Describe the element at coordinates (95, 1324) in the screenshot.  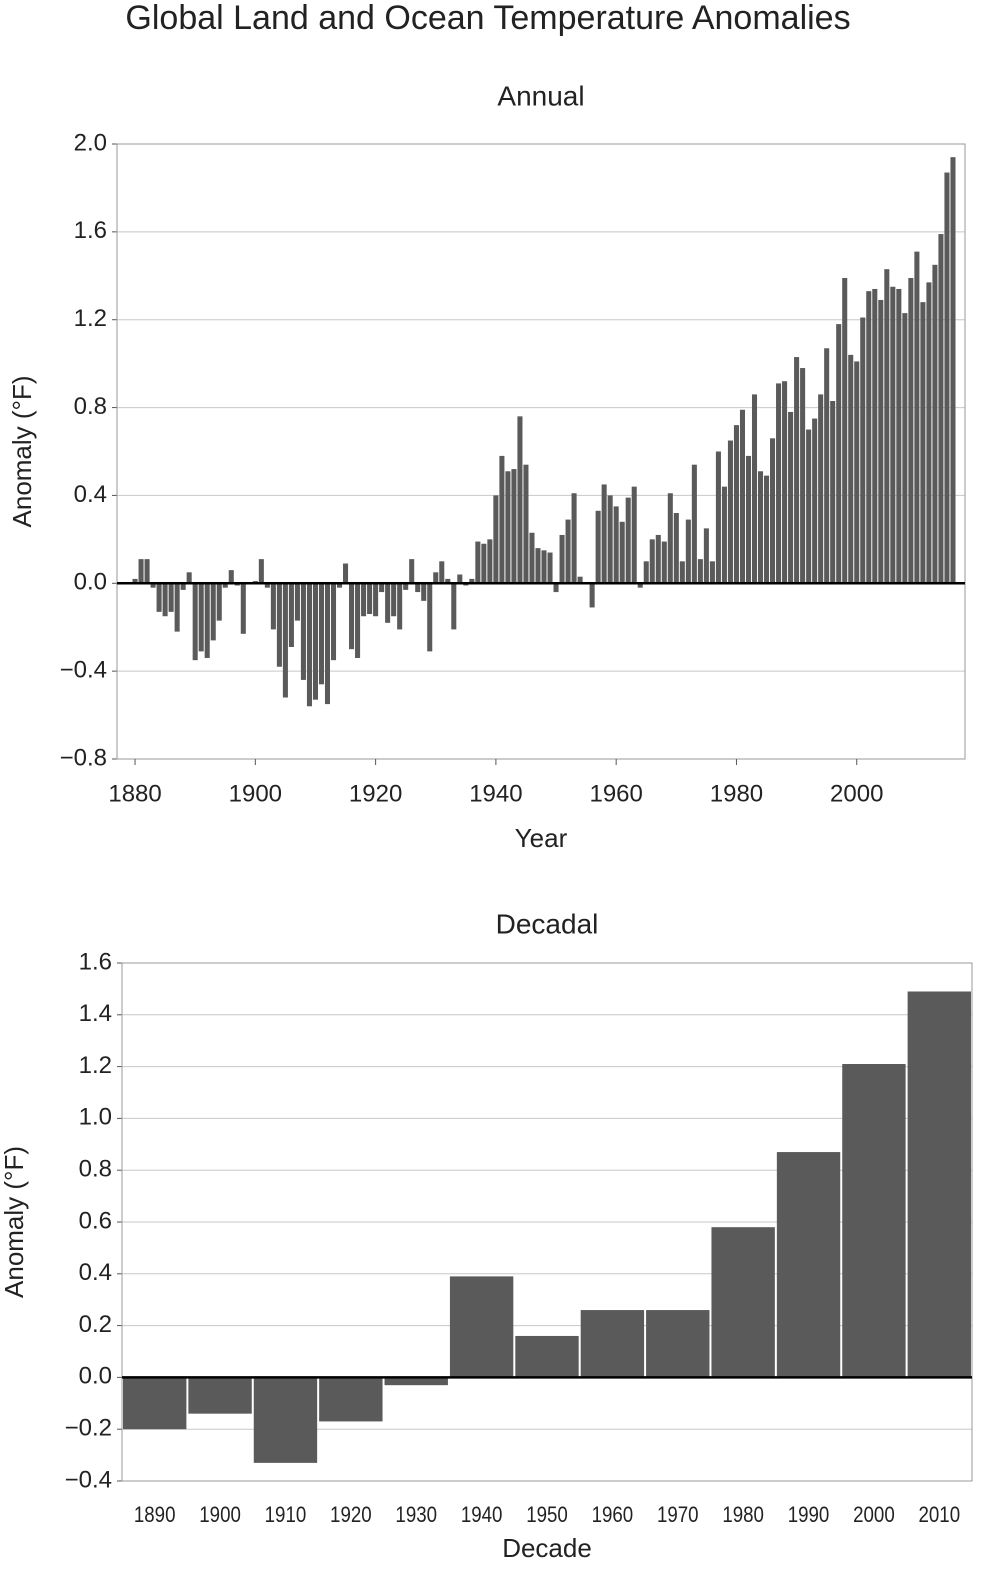
I see `y-tick-label: 0.2` at that location.